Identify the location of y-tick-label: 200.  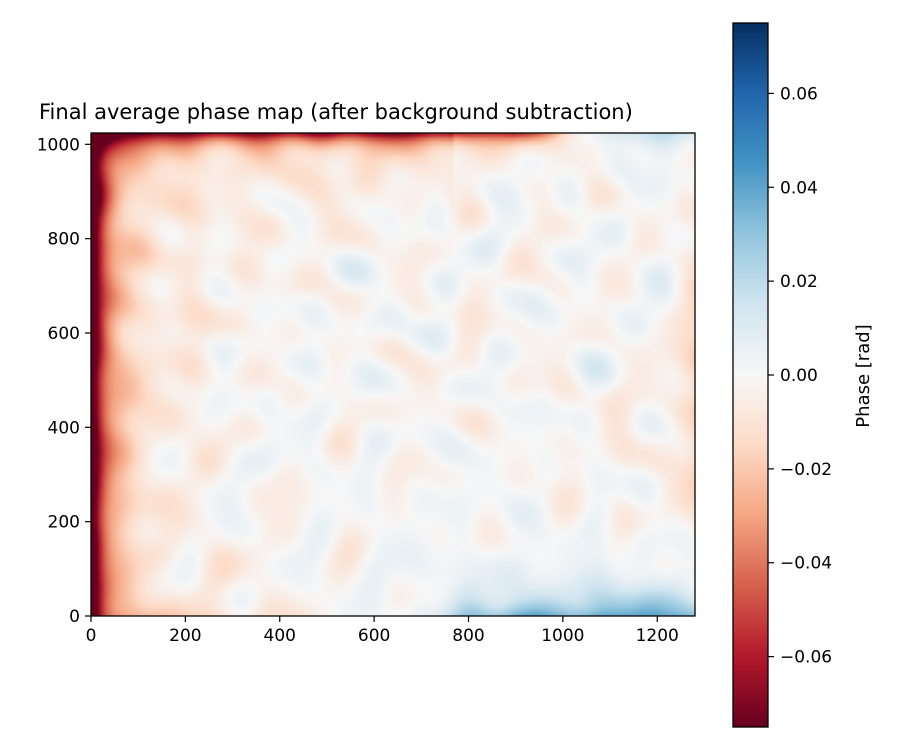
(64, 523).